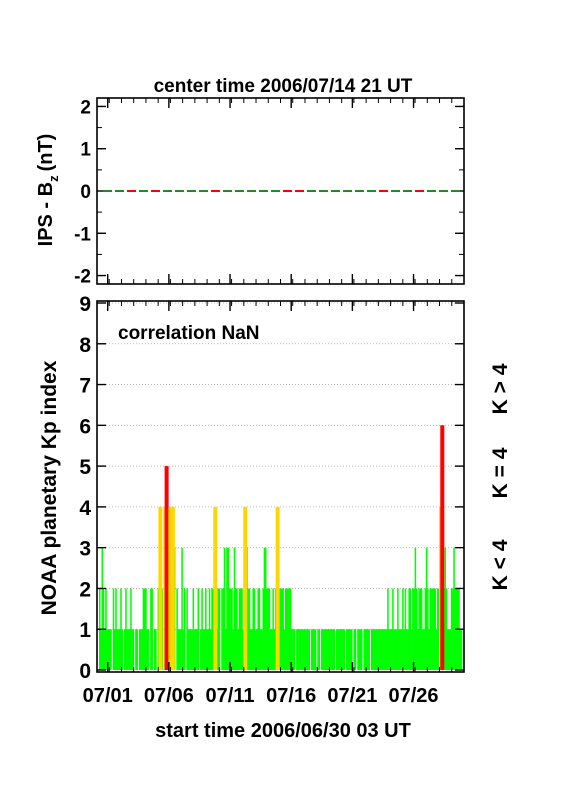 The width and height of the screenshot is (566, 793). I want to click on bottom-panel-y-axis-label: NOAA planetary Kp index, so click(49, 487).